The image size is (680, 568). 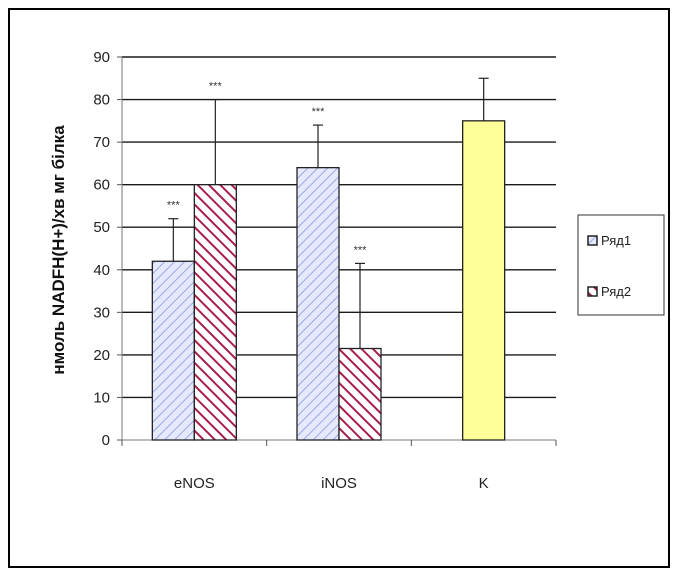 What do you see at coordinates (101, 57) in the screenshot?
I see `y-tick-label: 90` at bounding box center [101, 57].